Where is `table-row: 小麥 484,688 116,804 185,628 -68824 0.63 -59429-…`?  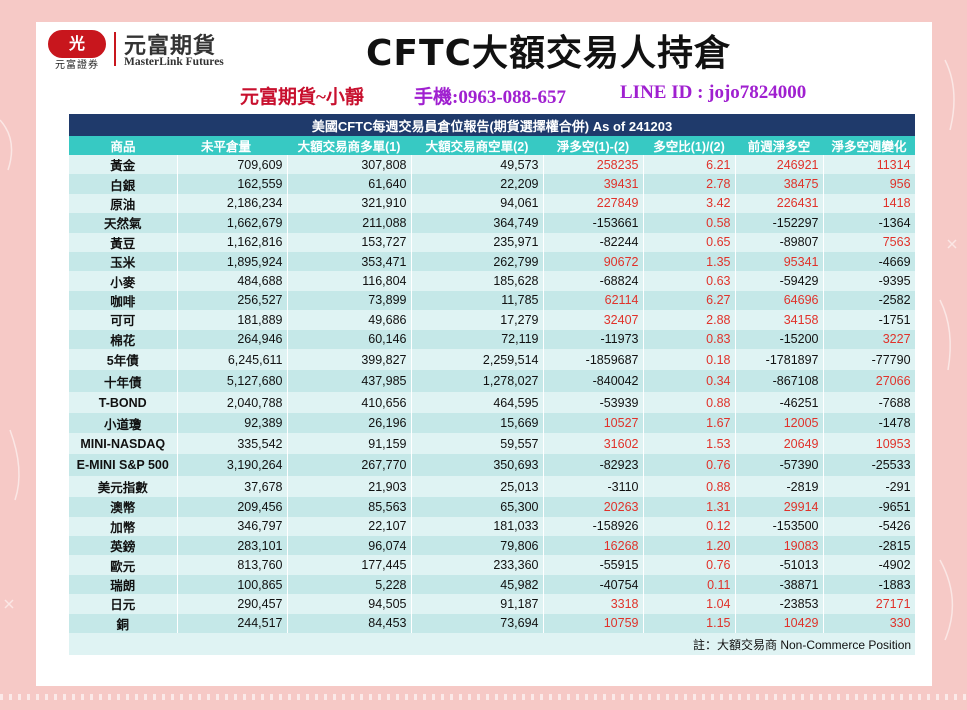
table-row: 小麥 484,688 116,804 185,628 -68824 0.63 -59429-… is located at coordinates (492, 281).